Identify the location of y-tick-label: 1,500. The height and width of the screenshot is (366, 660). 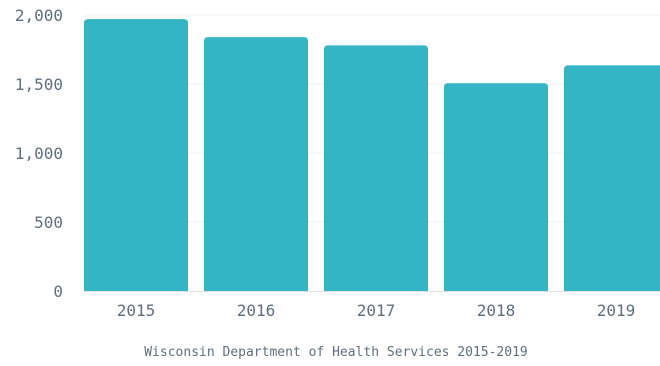
(39, 84).